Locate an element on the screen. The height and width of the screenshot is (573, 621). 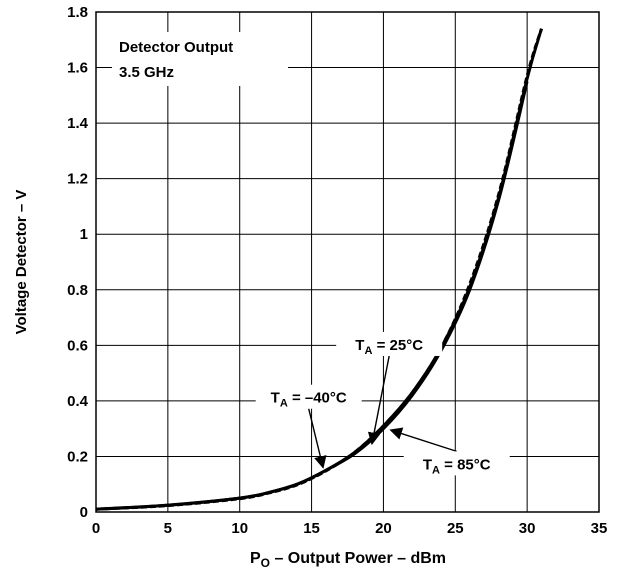
title-box is located at coordinates (200, 59).